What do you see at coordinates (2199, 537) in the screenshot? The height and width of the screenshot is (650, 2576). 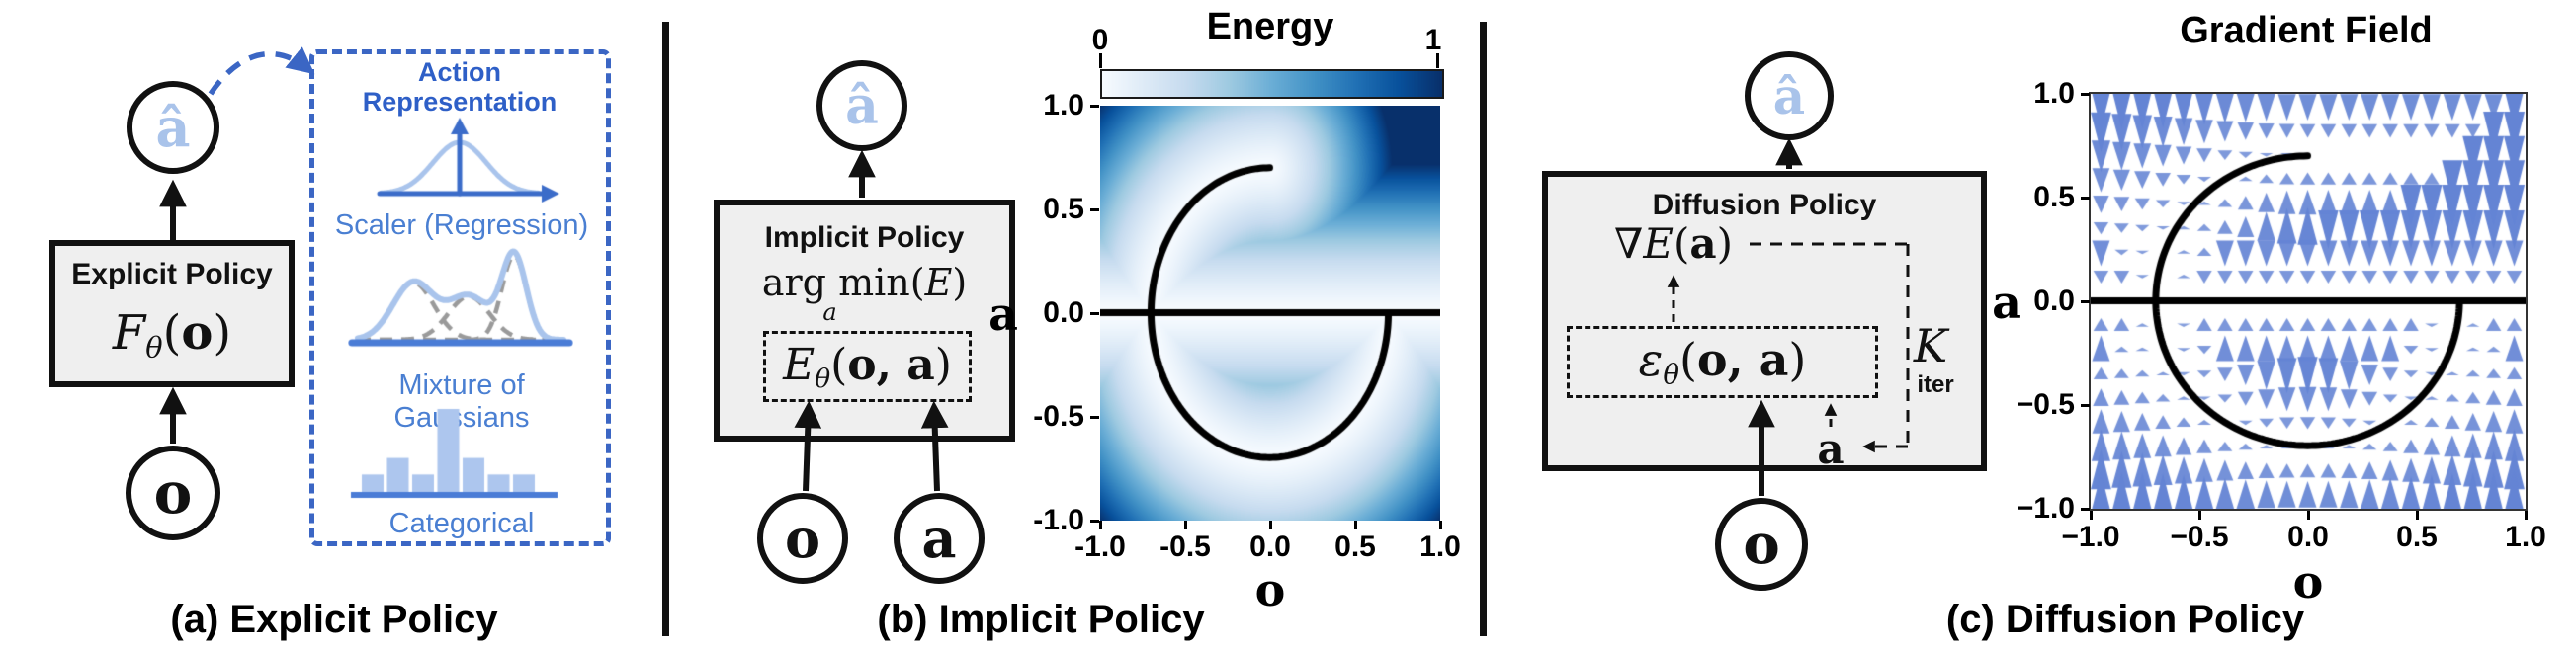 I see `gradient-x-tick: −0.5` at bounding box center [2199, 537].